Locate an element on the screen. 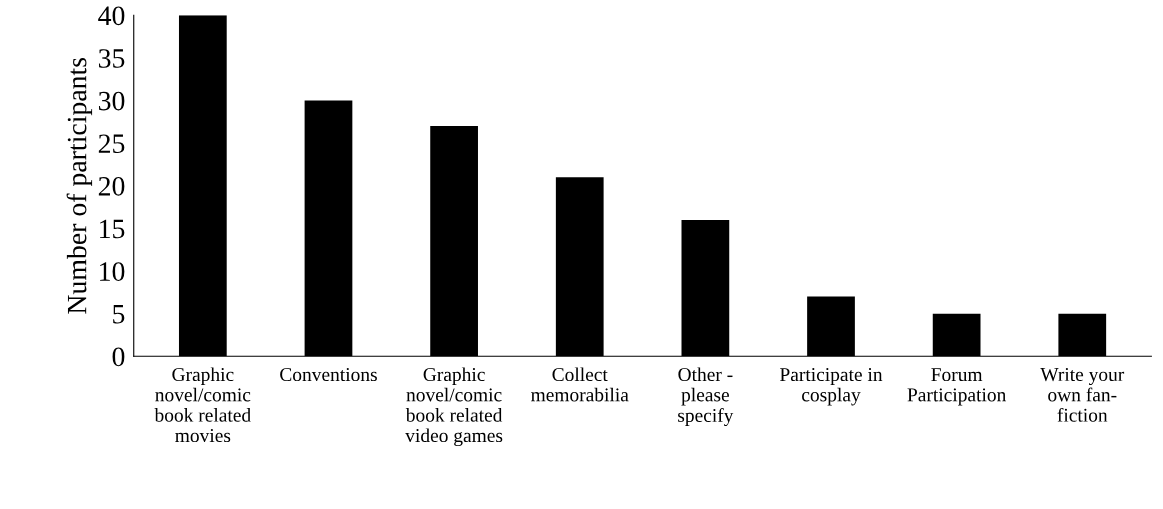  y-tick-label: 30 is located at coordinates (111, 101).